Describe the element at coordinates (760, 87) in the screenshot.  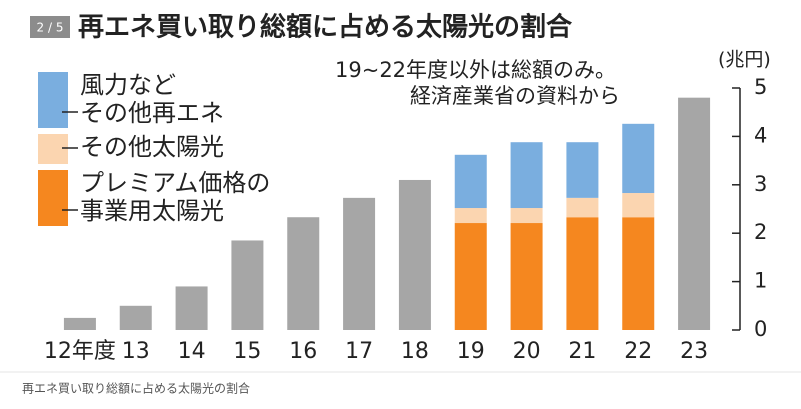
I see `y-tick-label: 5` at that location.